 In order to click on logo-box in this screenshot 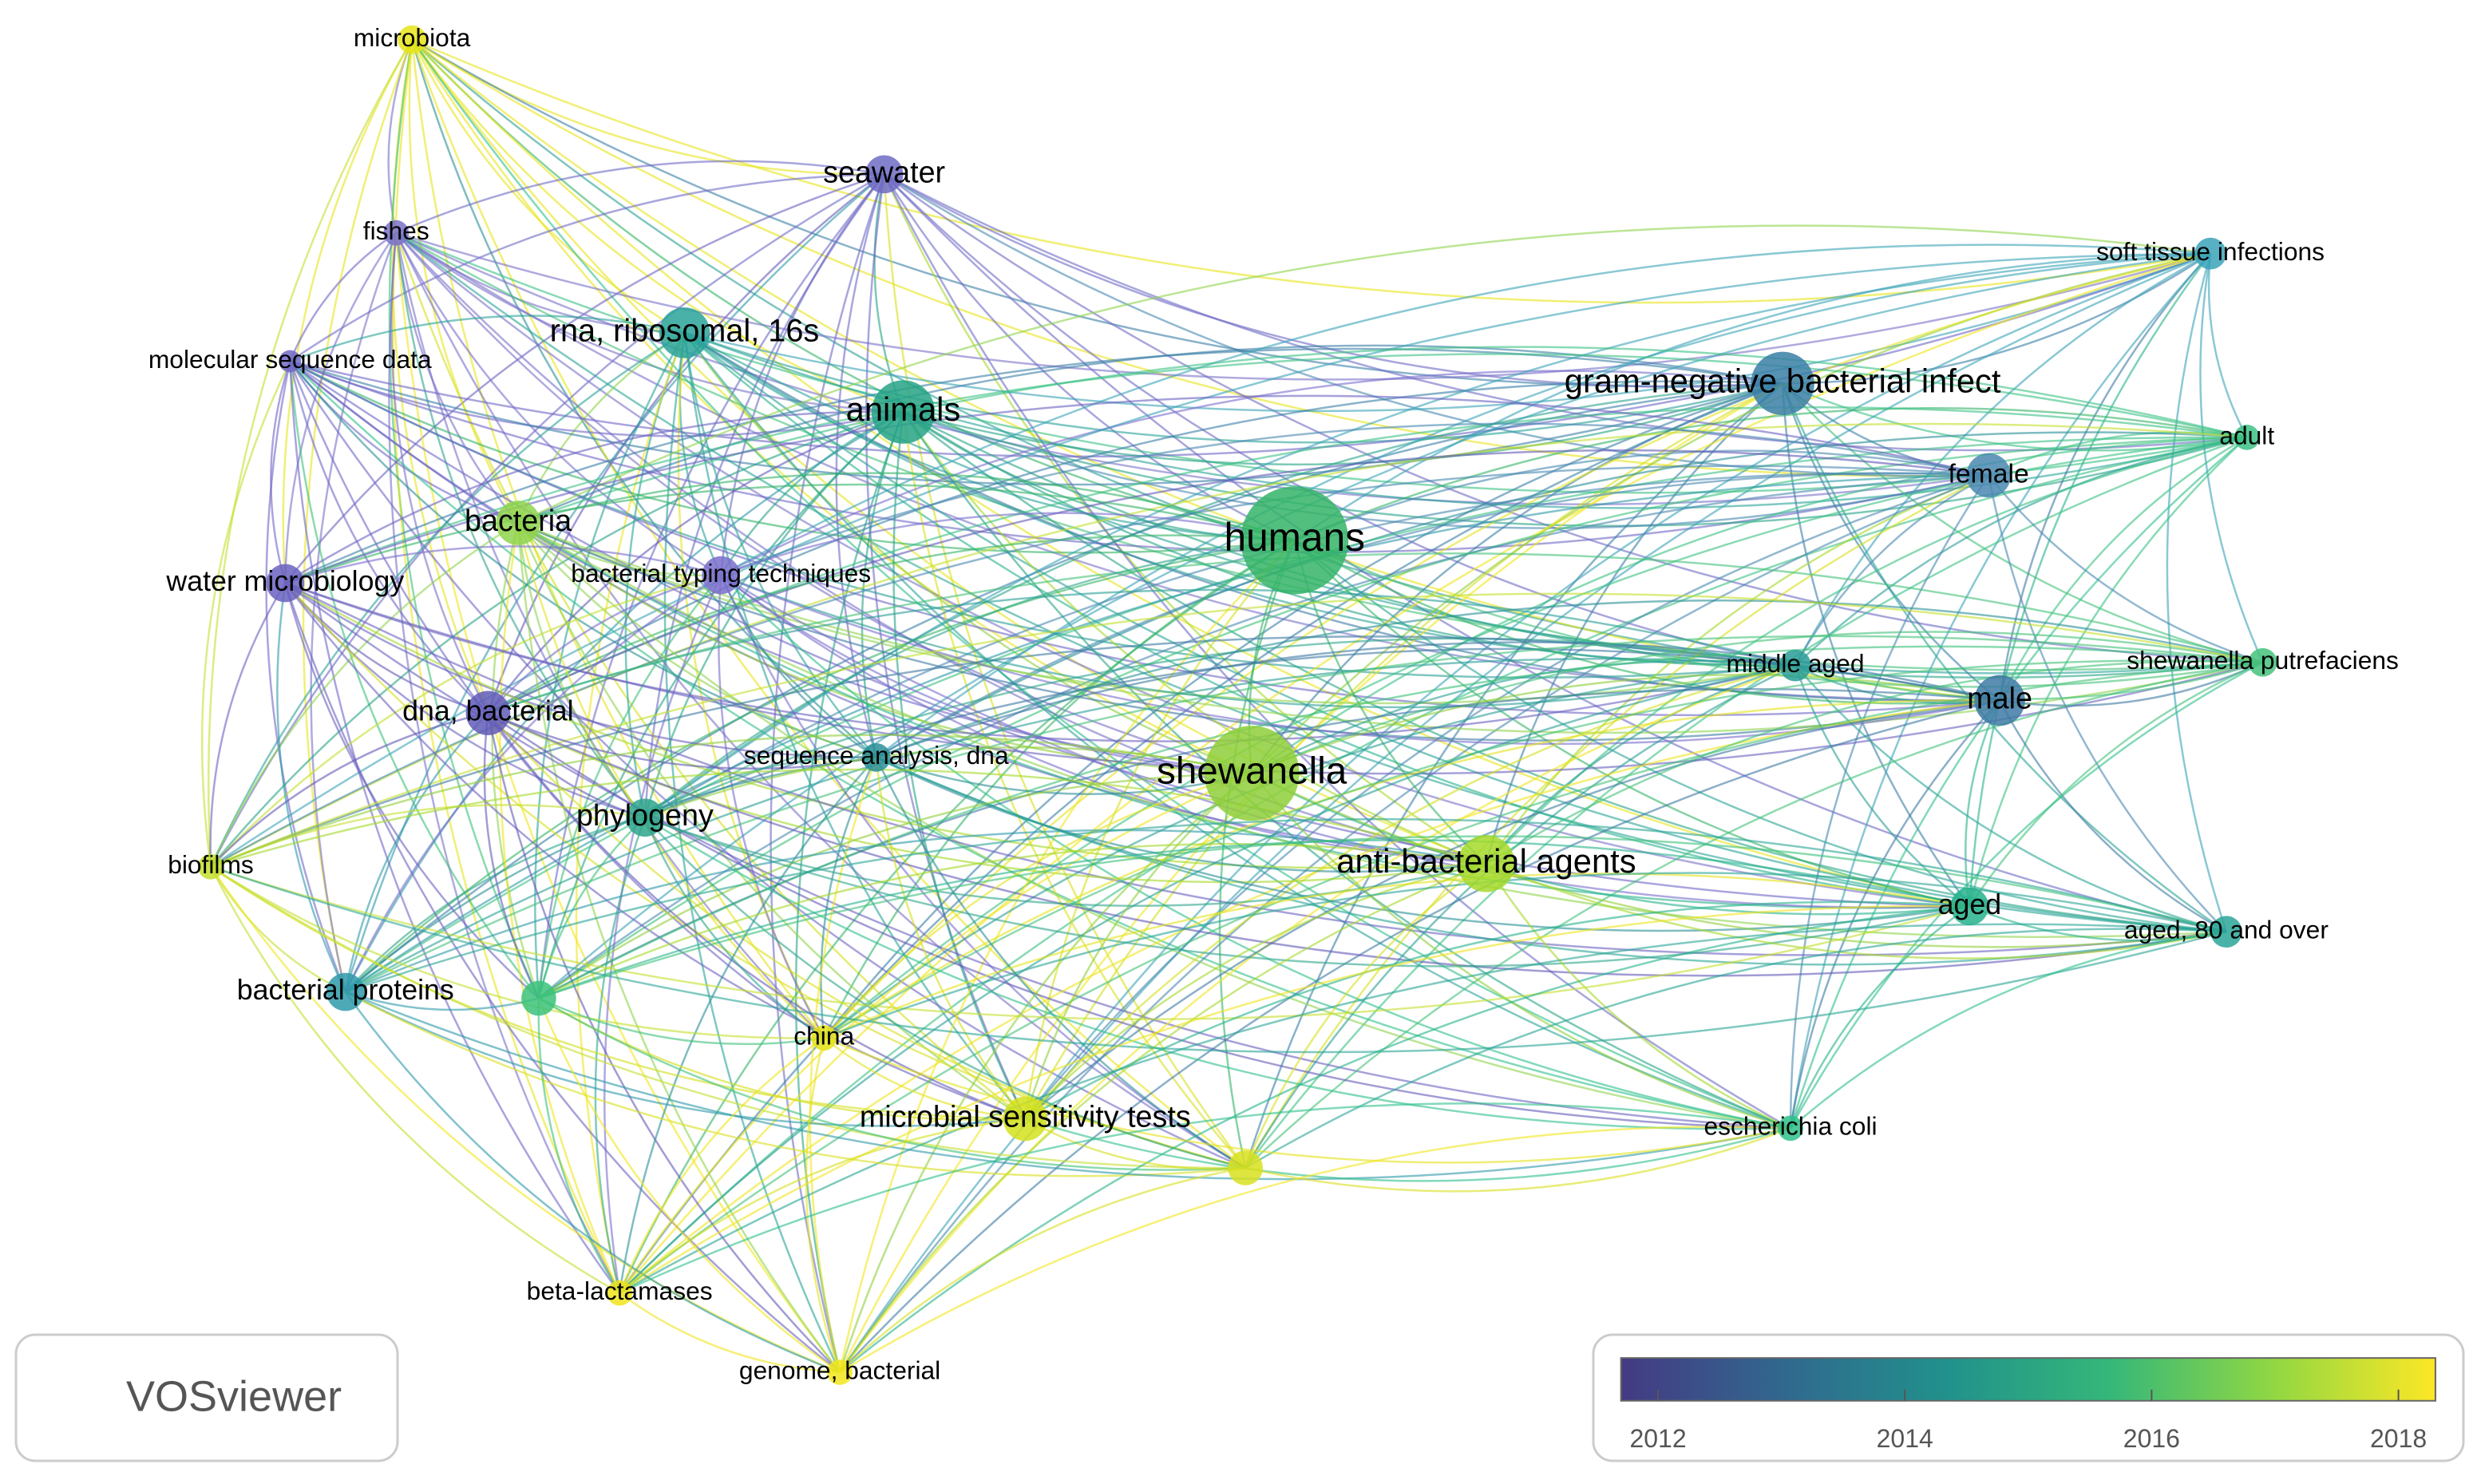, I will do `click(206, 1397)`.